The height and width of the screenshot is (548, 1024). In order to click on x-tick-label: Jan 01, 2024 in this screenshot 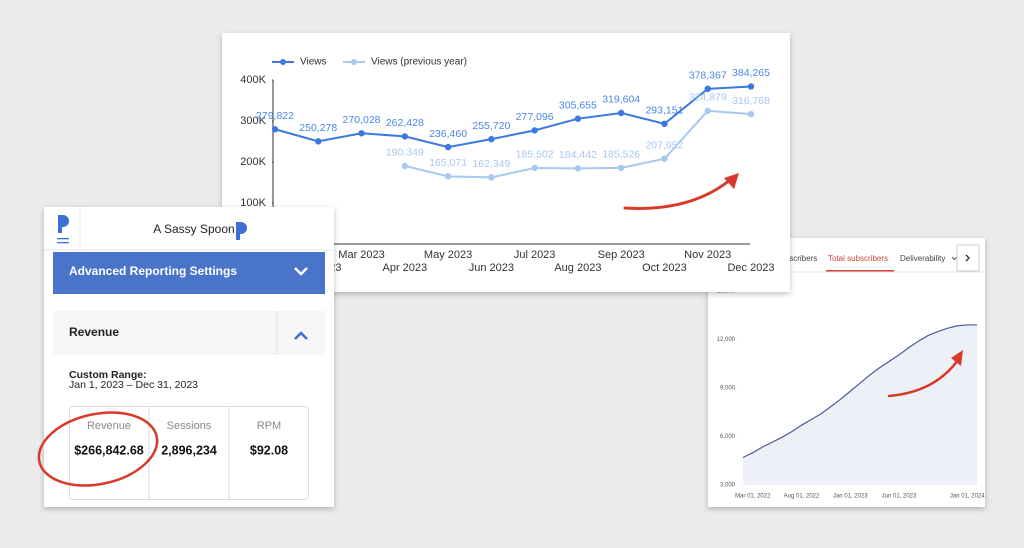, I will do `click(967, 497)`.